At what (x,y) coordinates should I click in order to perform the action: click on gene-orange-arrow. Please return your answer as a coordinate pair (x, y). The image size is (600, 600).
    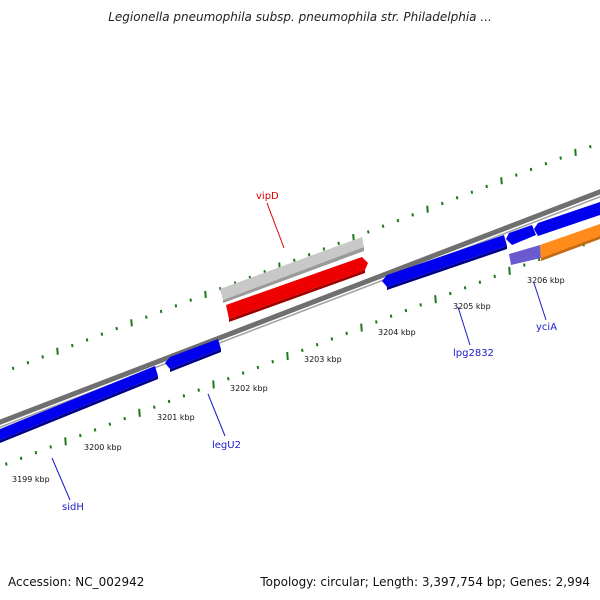
    Looking at the image, I should click on (570, 241).